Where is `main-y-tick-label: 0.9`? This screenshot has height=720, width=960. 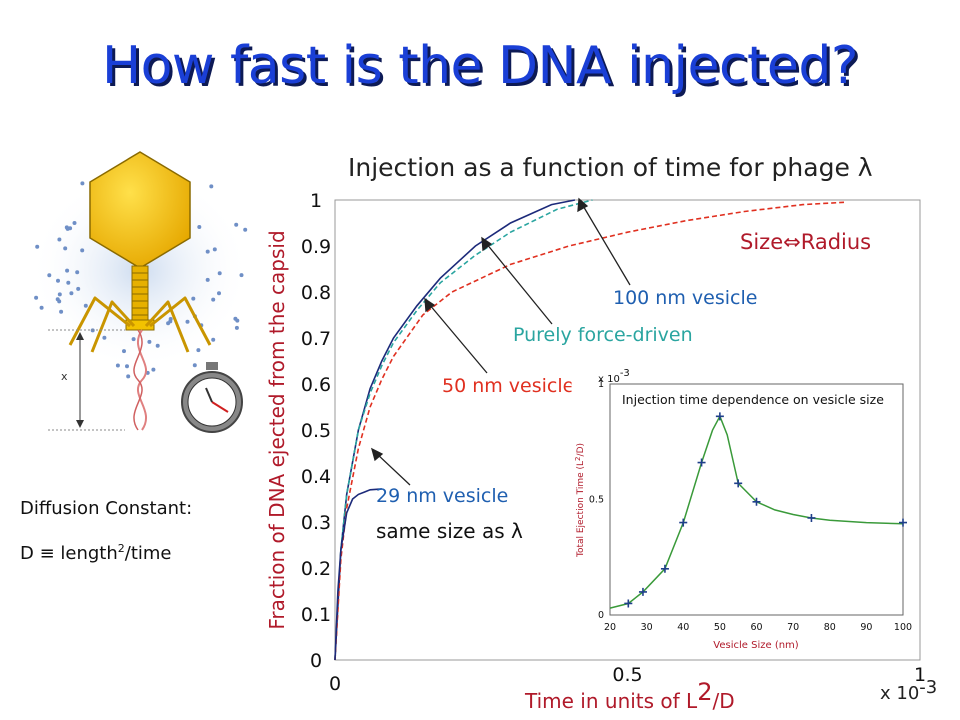 main-y-tick-label: 0.9 is located at coordinates (316, 247).